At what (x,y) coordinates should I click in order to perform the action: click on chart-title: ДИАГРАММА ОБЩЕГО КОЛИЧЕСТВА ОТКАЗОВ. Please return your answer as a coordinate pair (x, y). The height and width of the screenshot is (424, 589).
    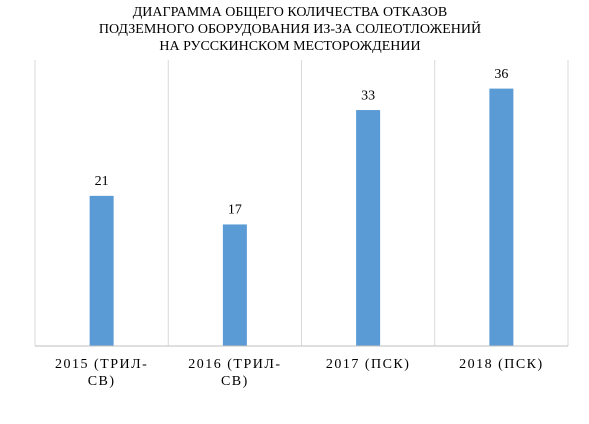
    Looking at the image, I should click on (290, 12).